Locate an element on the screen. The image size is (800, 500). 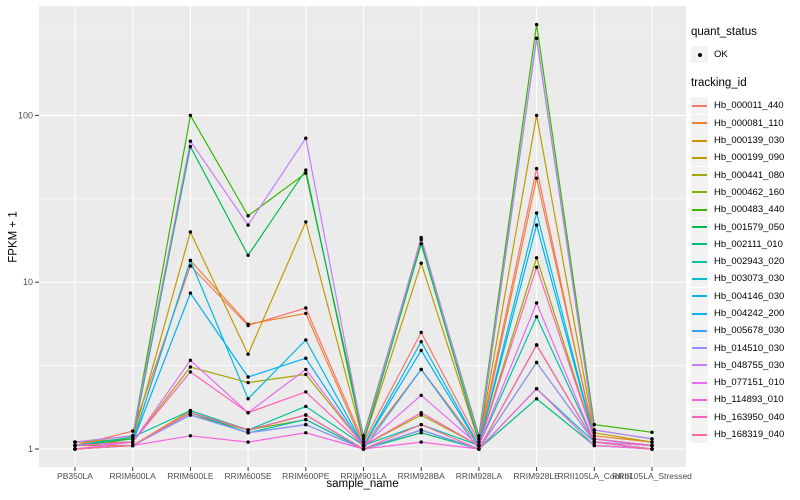
legend-item: Hb_077151_010 is located at coordinates (745, 383).